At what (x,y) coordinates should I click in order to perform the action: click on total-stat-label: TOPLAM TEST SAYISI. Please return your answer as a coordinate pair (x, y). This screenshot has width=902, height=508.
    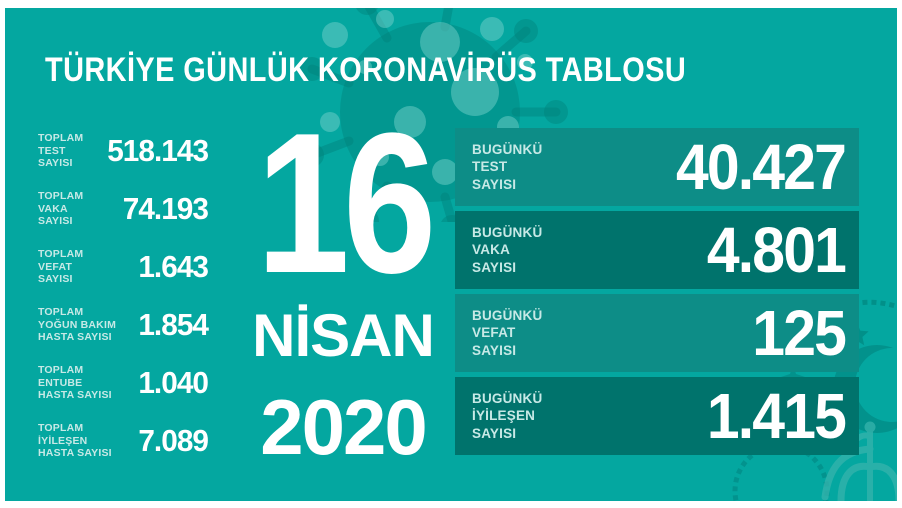
    Looking at the image, I should click on (61, 151).